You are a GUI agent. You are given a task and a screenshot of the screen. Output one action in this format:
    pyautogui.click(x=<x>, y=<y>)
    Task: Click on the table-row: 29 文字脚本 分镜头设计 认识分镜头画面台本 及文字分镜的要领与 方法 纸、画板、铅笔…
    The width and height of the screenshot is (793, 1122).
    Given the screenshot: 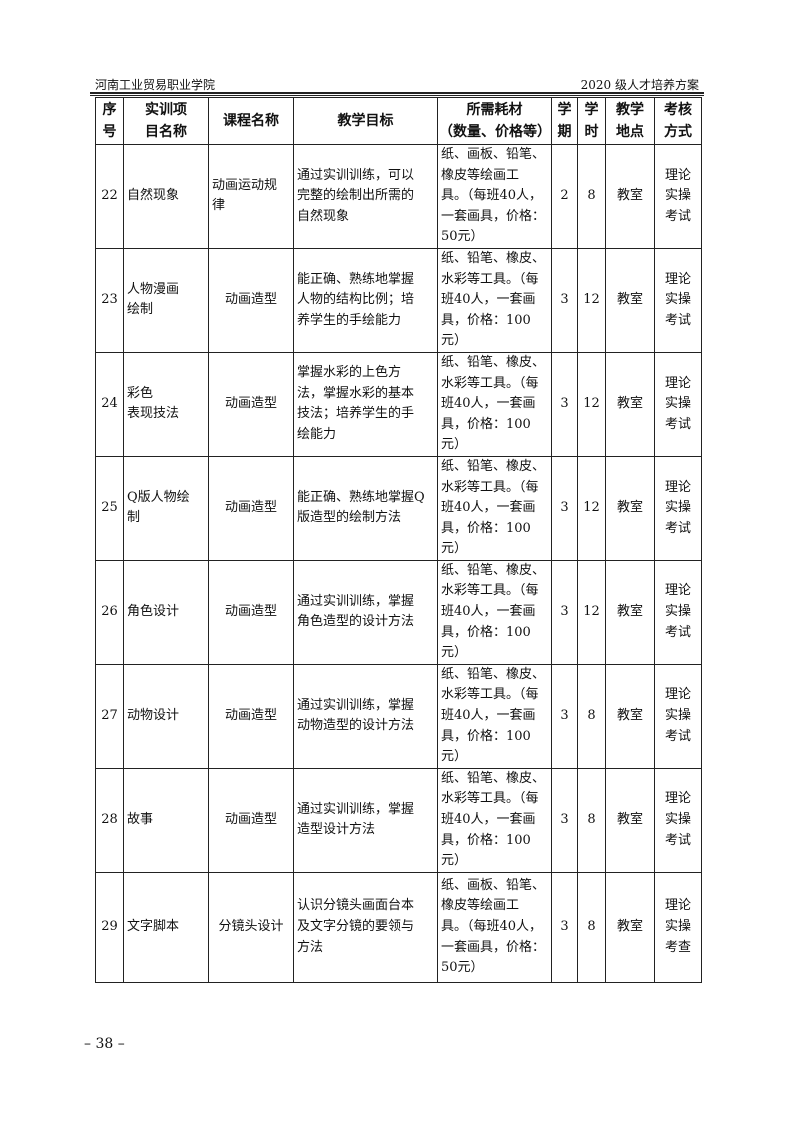 What is the action you would take?
    pyautogui.click(x=398, y=927)
    